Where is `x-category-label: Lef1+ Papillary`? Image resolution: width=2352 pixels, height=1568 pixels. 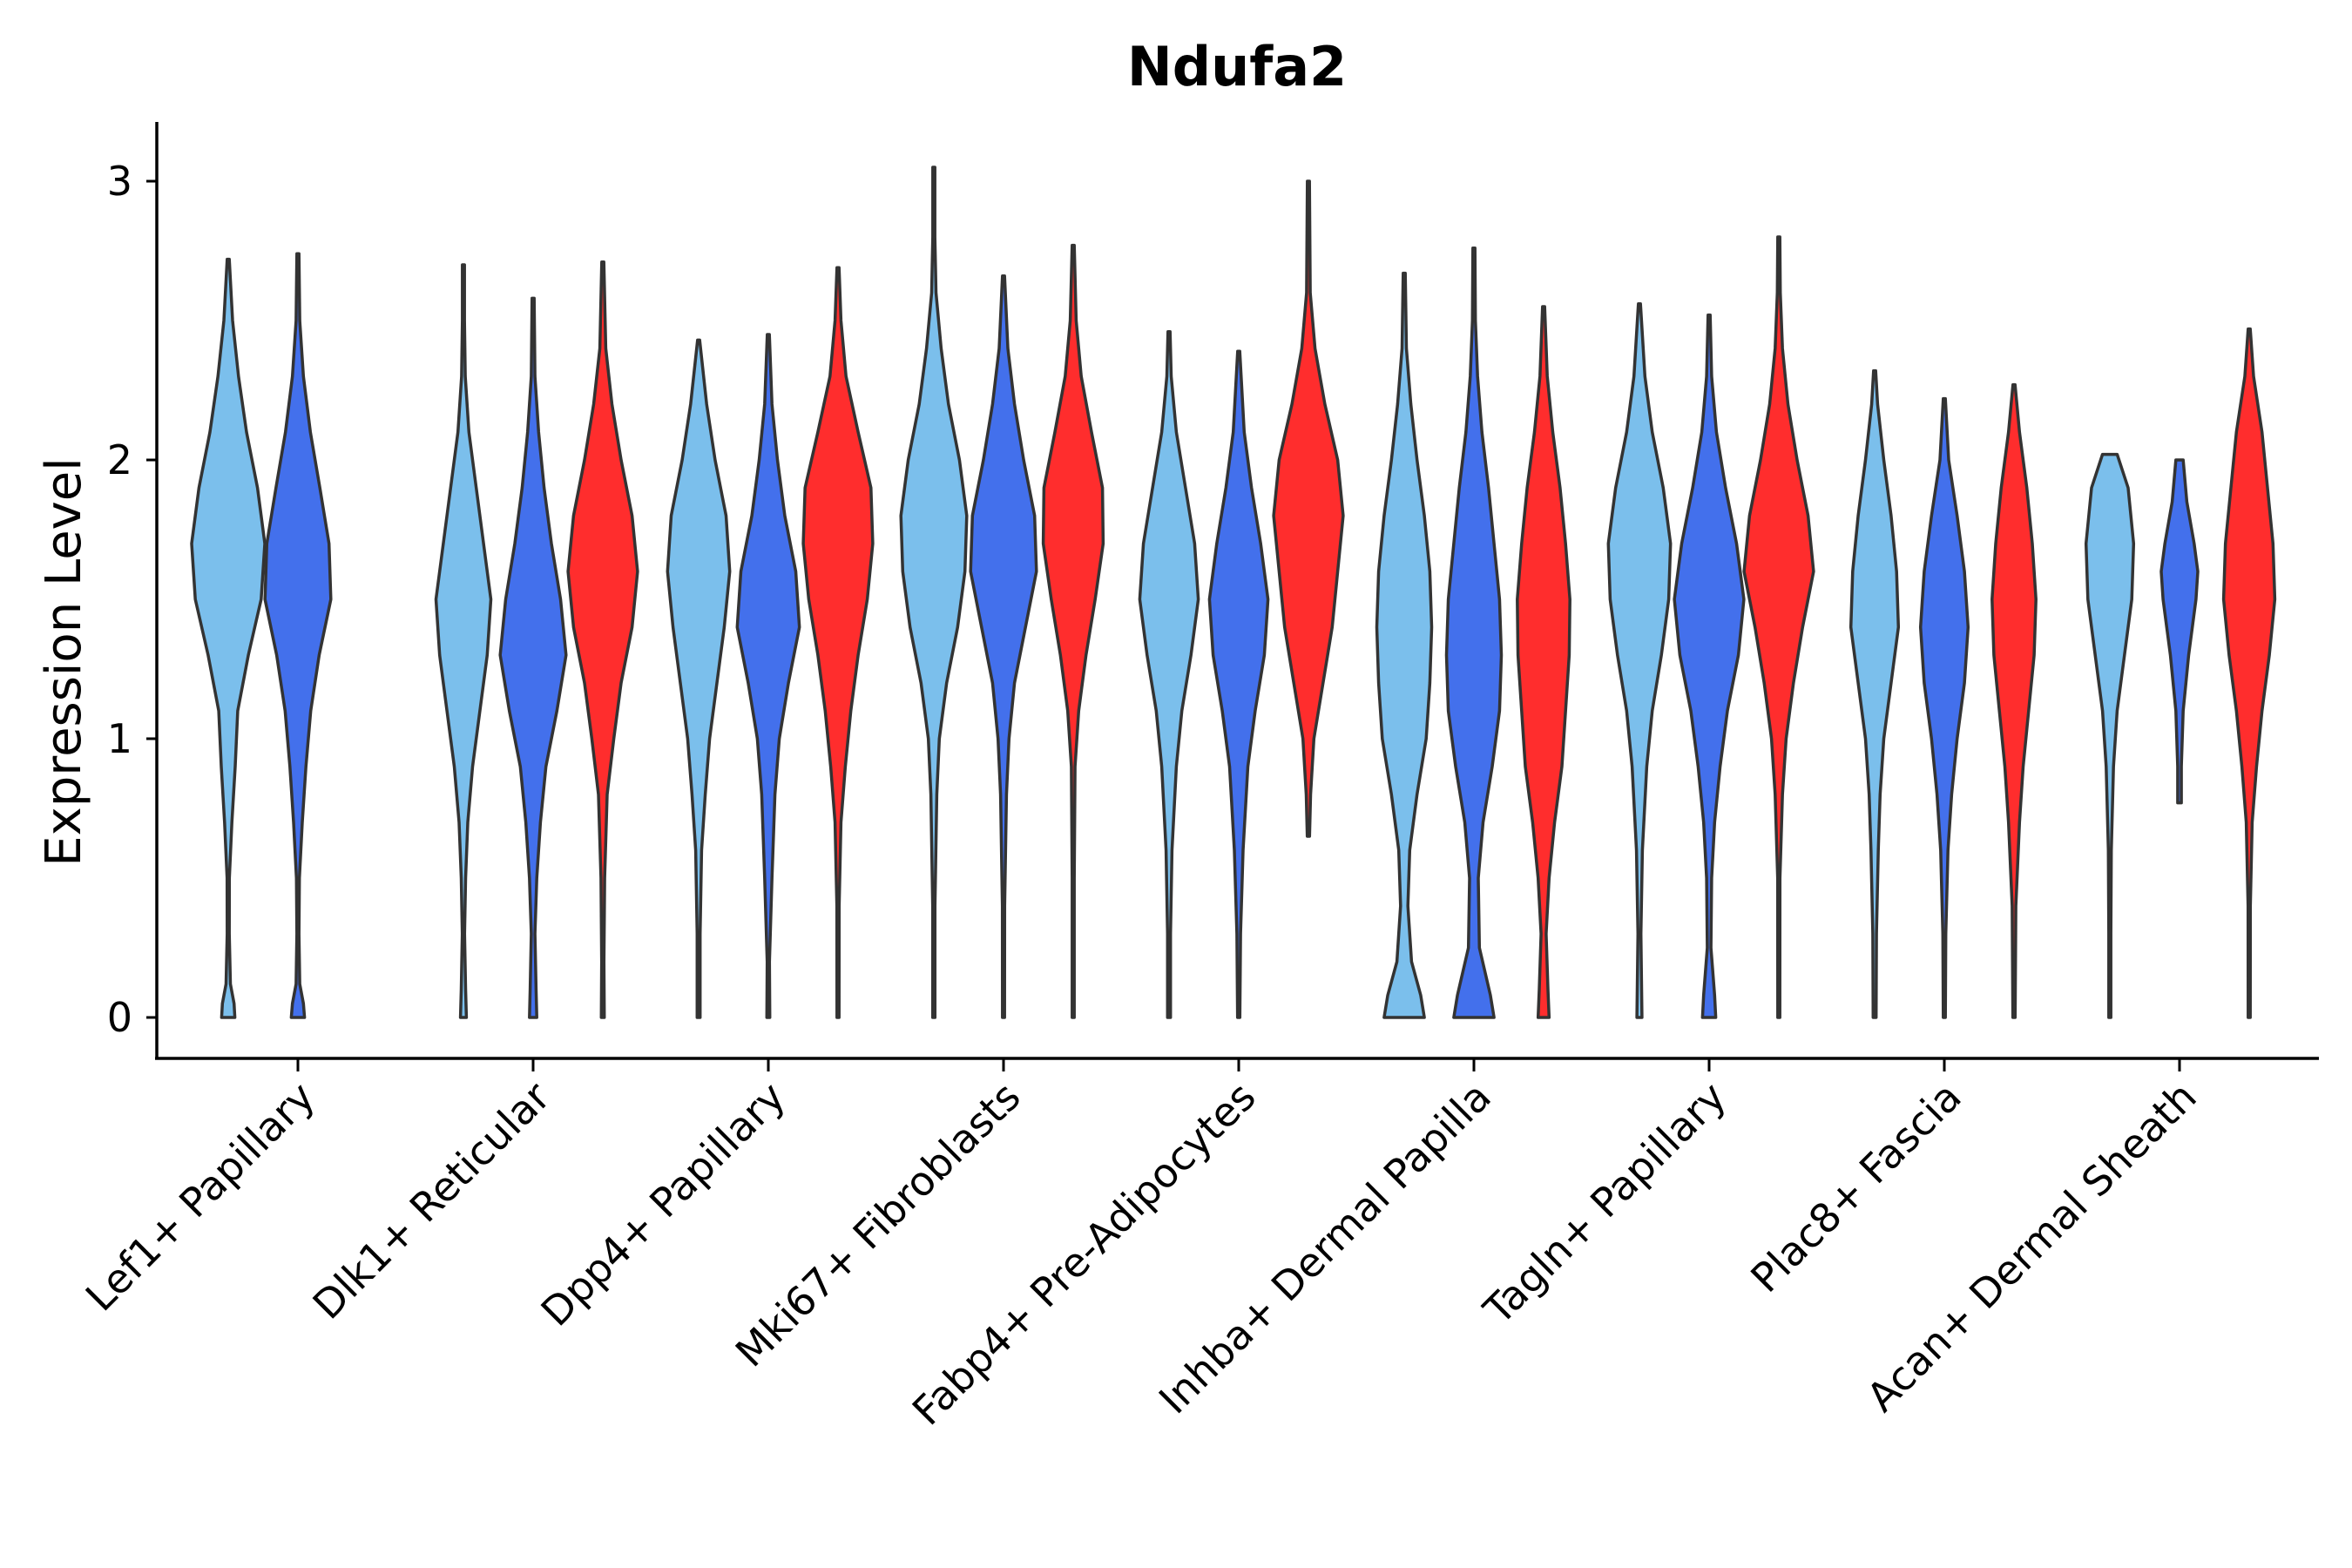
x-category-label: Lef1+ Papillary is located at coordinates (200, 1197).